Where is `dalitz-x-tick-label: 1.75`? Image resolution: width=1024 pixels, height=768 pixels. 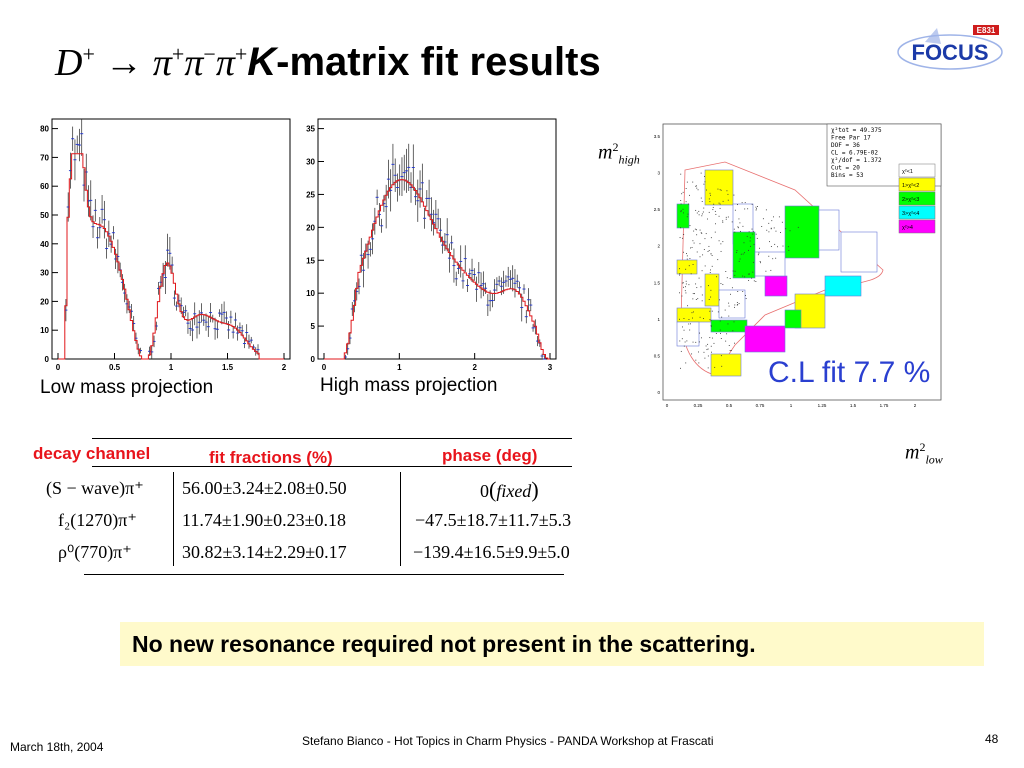 dalitz-x-tick-label: 1.75 is located at coordinates (884, 405).